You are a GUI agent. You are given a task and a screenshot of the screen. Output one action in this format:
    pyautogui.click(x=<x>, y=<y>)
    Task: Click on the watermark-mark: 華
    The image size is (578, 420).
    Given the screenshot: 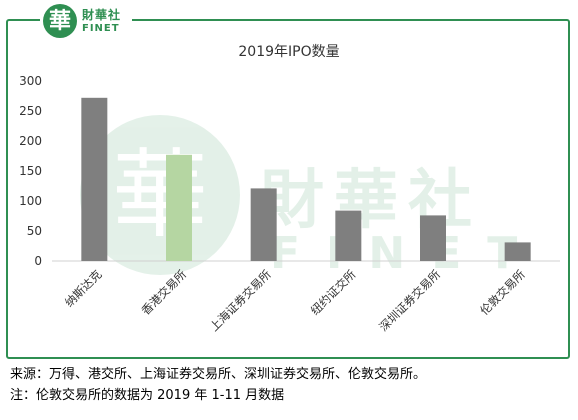 What is the action you would take?
    pyautogui.click(x=160, y=195)
    